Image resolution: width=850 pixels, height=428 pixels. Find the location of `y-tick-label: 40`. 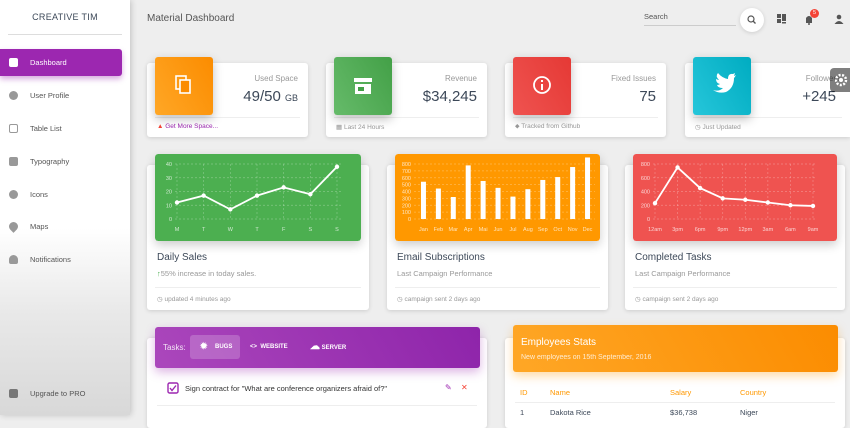

y-tick-label: 40 is located at coordinates (169, 165).